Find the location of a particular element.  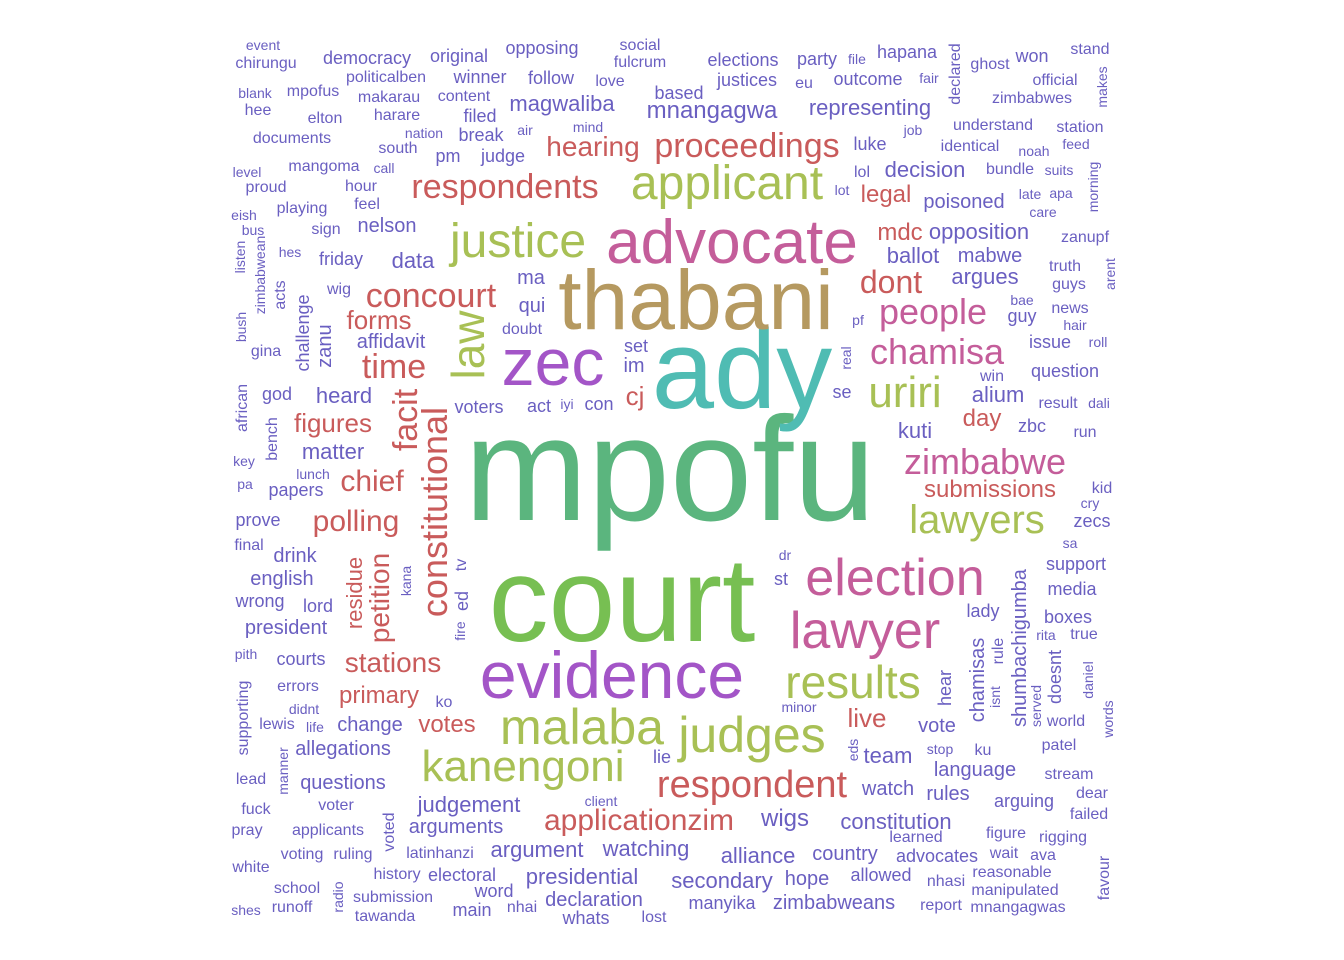

word-matter: matter is located at coordinates (333, 451).